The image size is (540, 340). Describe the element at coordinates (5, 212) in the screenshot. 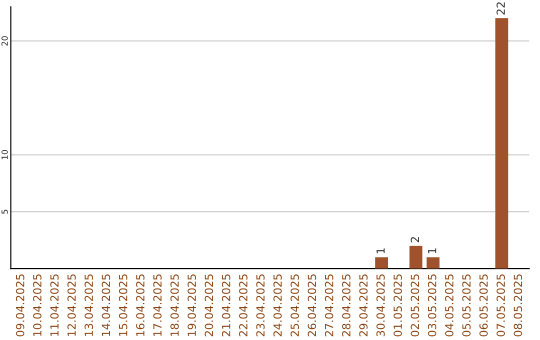

I see `y-tick-label: 5` at that location.